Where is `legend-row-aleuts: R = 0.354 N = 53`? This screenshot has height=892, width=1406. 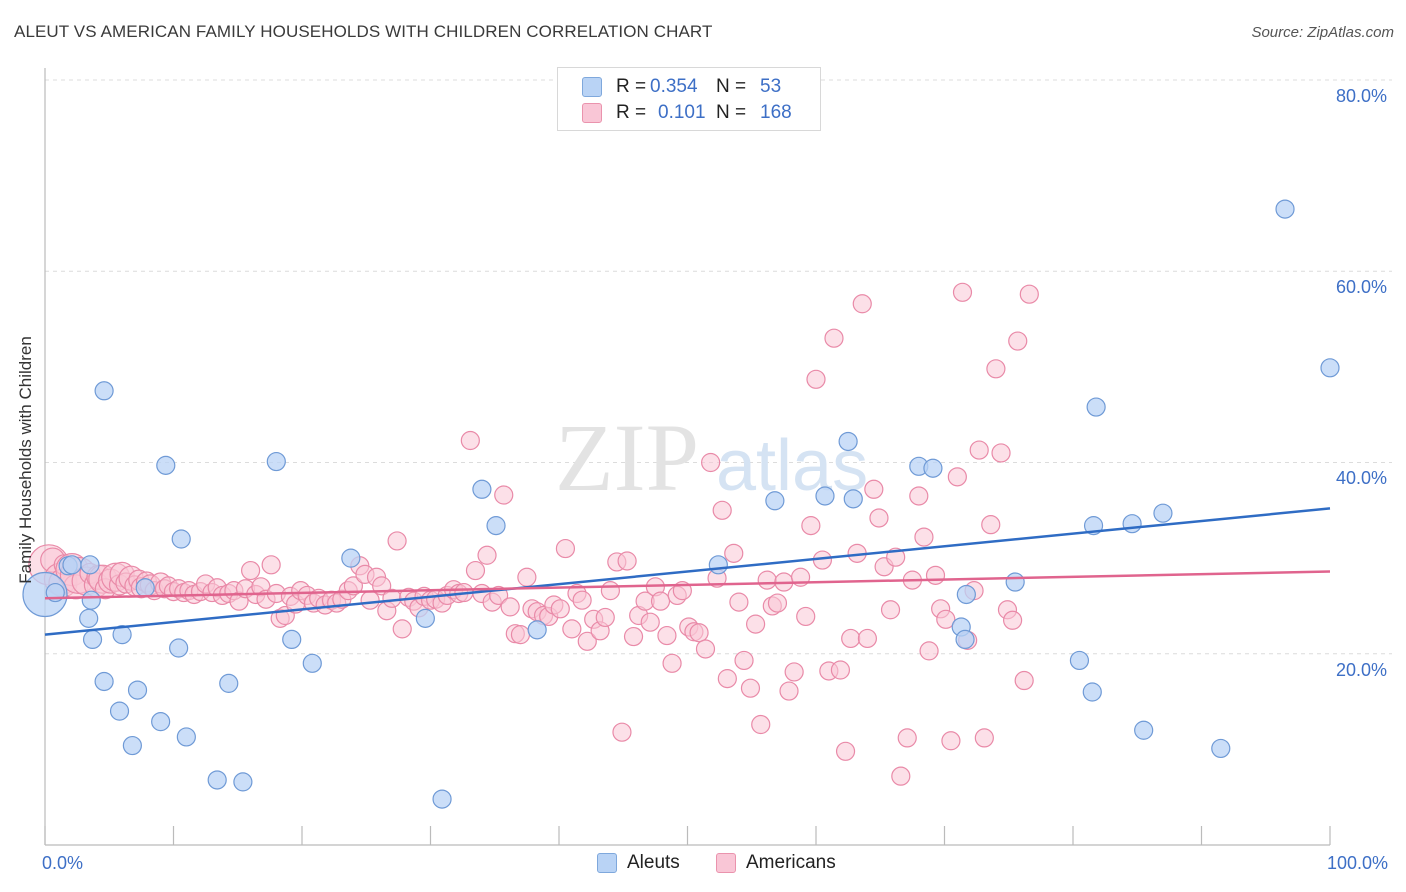 legend-row-aleuts: R = 0.354 N = 53 is located at coordinates (681, 87).